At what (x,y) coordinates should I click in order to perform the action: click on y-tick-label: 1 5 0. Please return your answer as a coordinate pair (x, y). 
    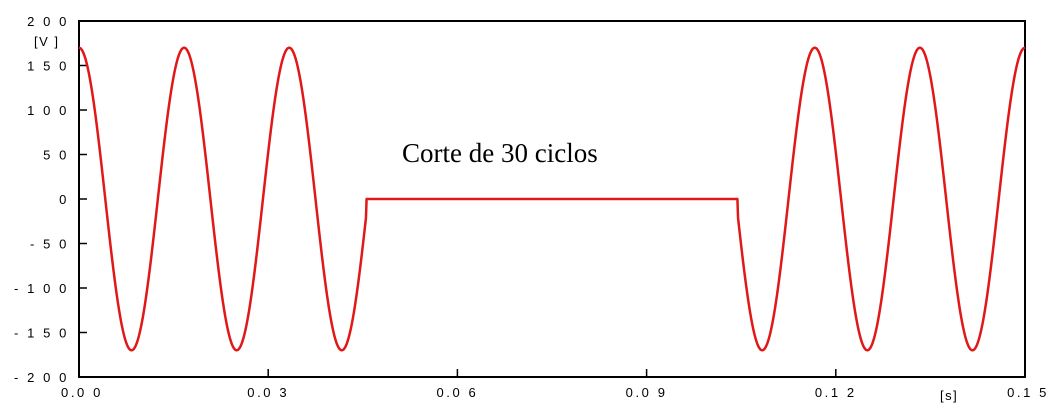
    Looking at the image, I should click on (48, 66).